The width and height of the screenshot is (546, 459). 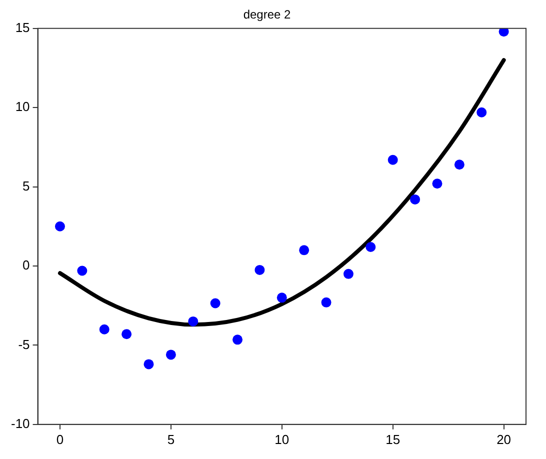 I want to click on y-tick-label: 15, so click(x=22, y=27).